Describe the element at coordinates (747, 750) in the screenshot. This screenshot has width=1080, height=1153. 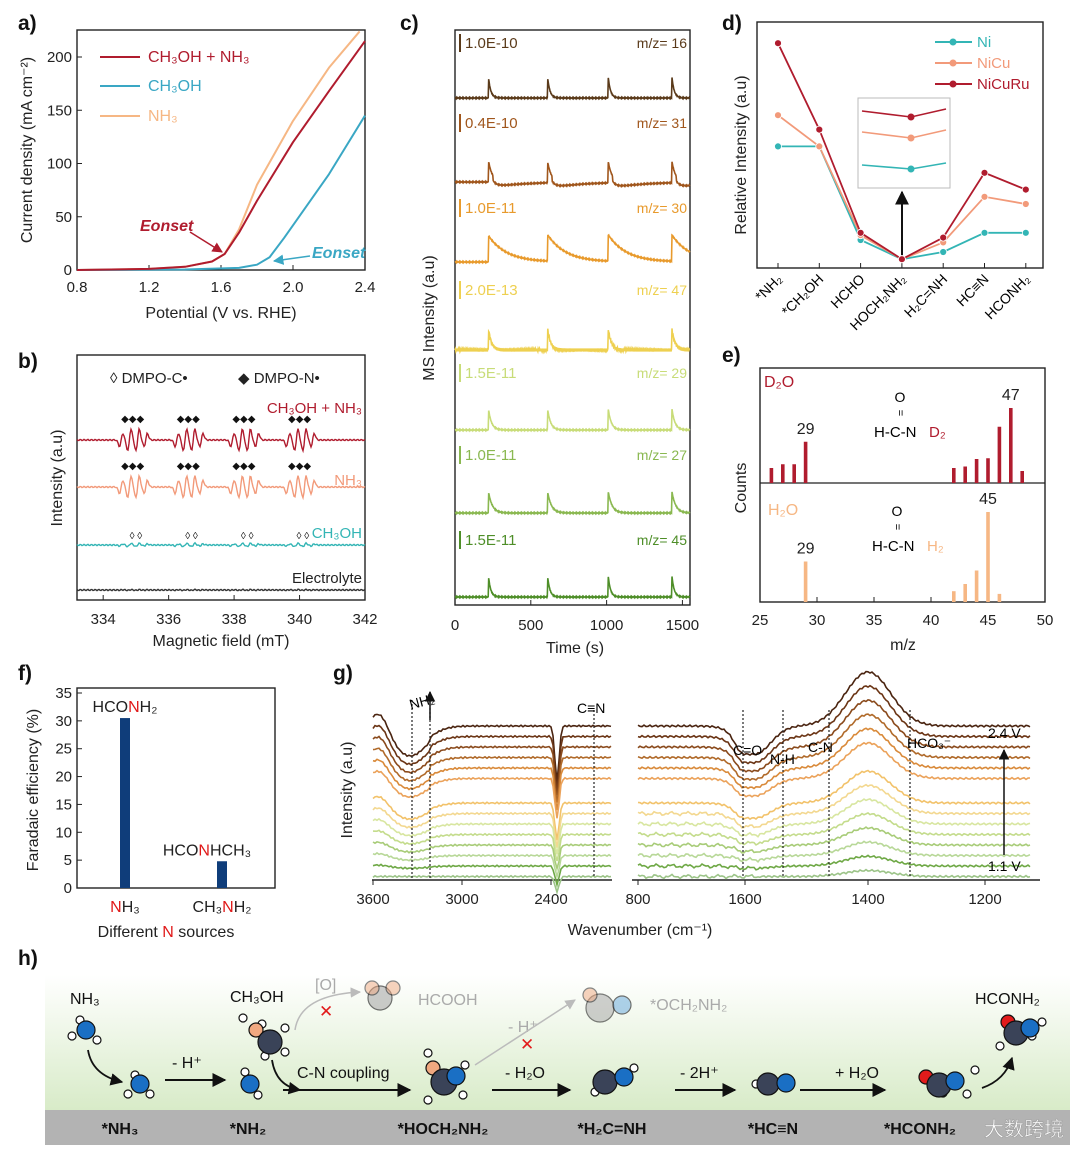
I see `band-label-co: C=O` at that location.